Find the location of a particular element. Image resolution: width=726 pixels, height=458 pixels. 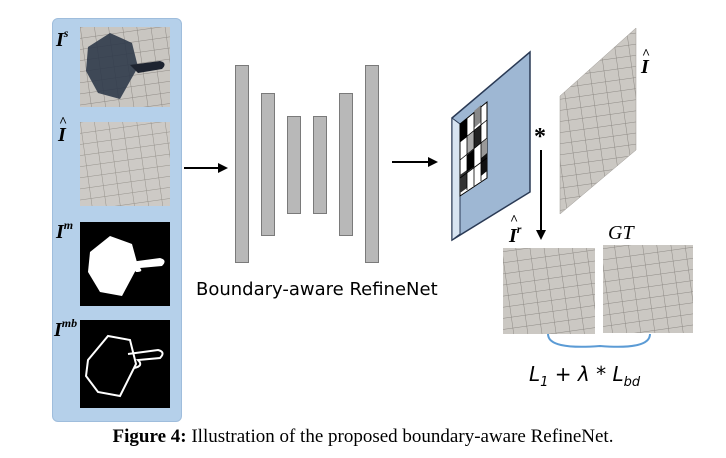

target-image-perspective is located at coordinates (598, 121).